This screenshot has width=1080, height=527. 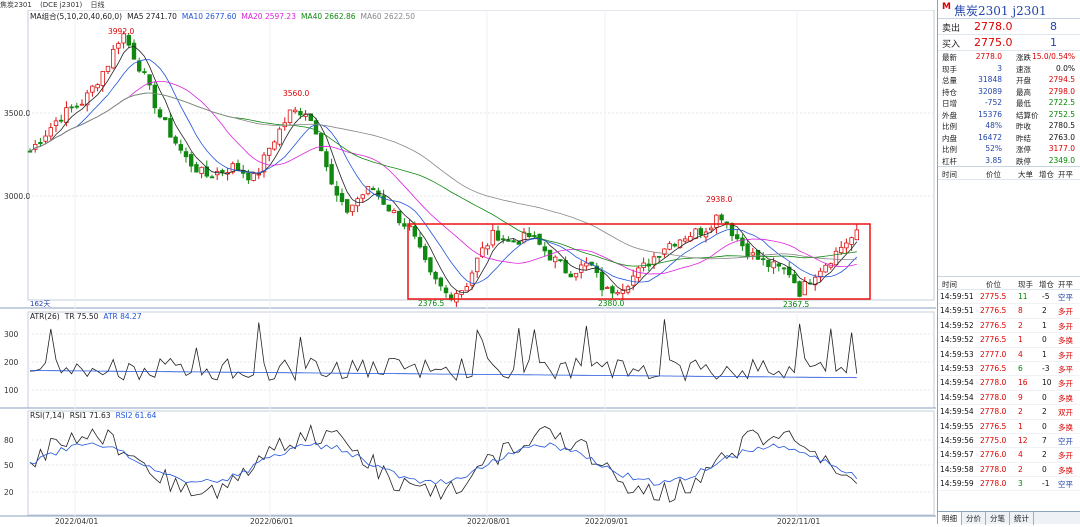 What do you see at coordinates (998, 518) in the screenshot?
I see `tab-2: 分笔` at bounding box center [998, 518].